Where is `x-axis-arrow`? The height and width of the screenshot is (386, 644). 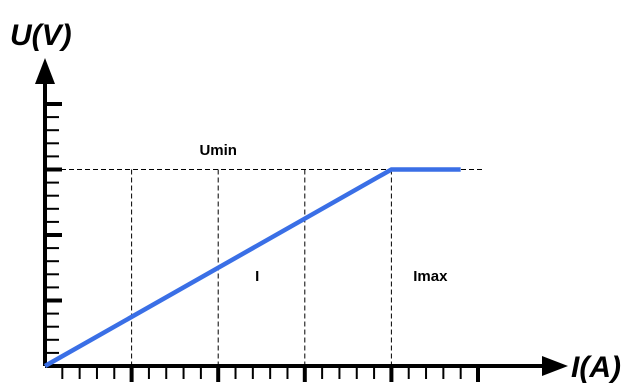
x-axis-arrow is located at coordinates (555, 366).